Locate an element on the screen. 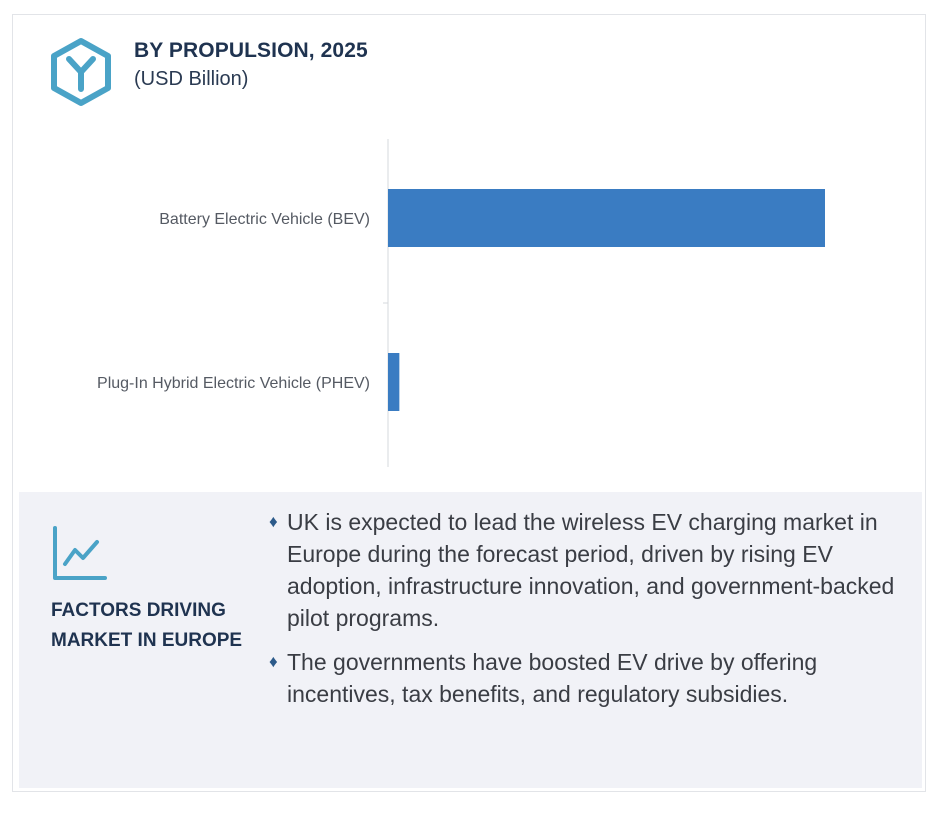  chart-subtitle: (USD Billion) is located at coordinates (191, 79).